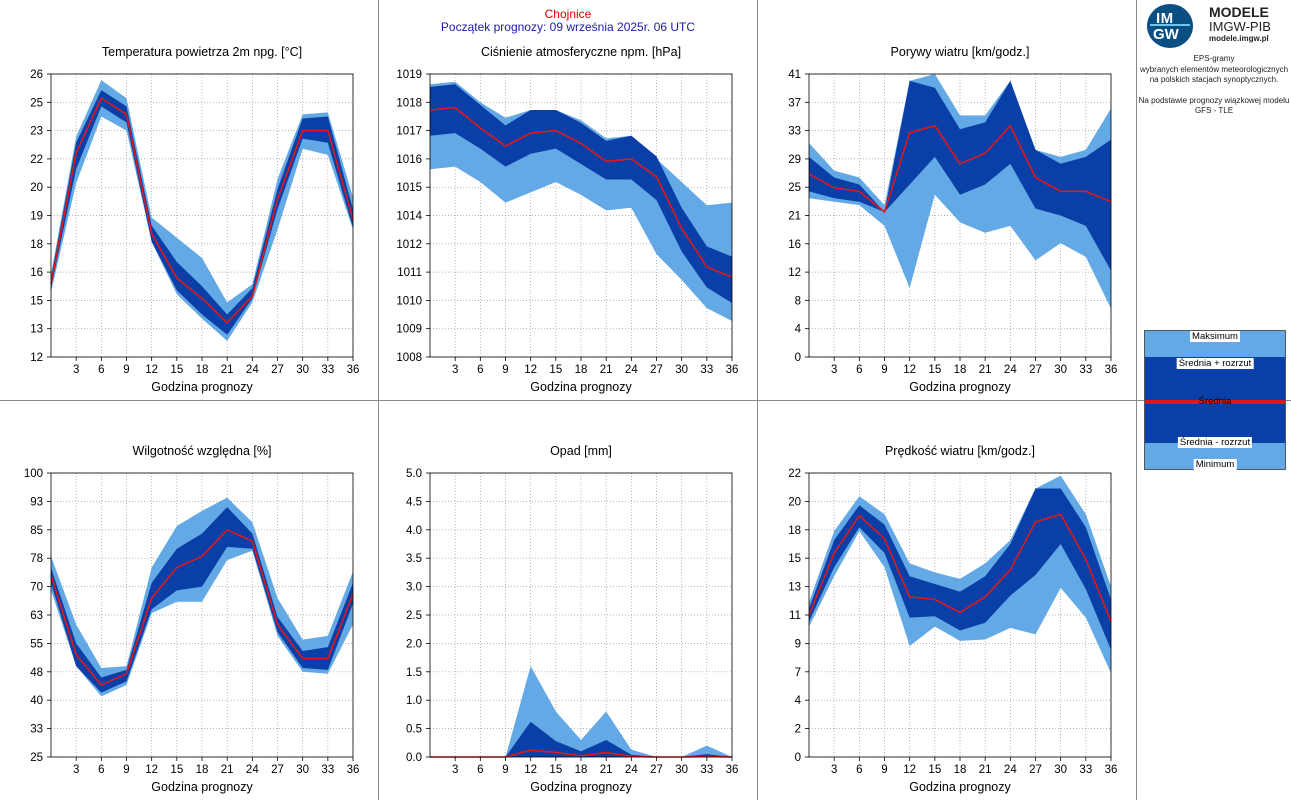 The image size is (1291, 800). I want to click on y-tick-label: 37, so click(794, 103).